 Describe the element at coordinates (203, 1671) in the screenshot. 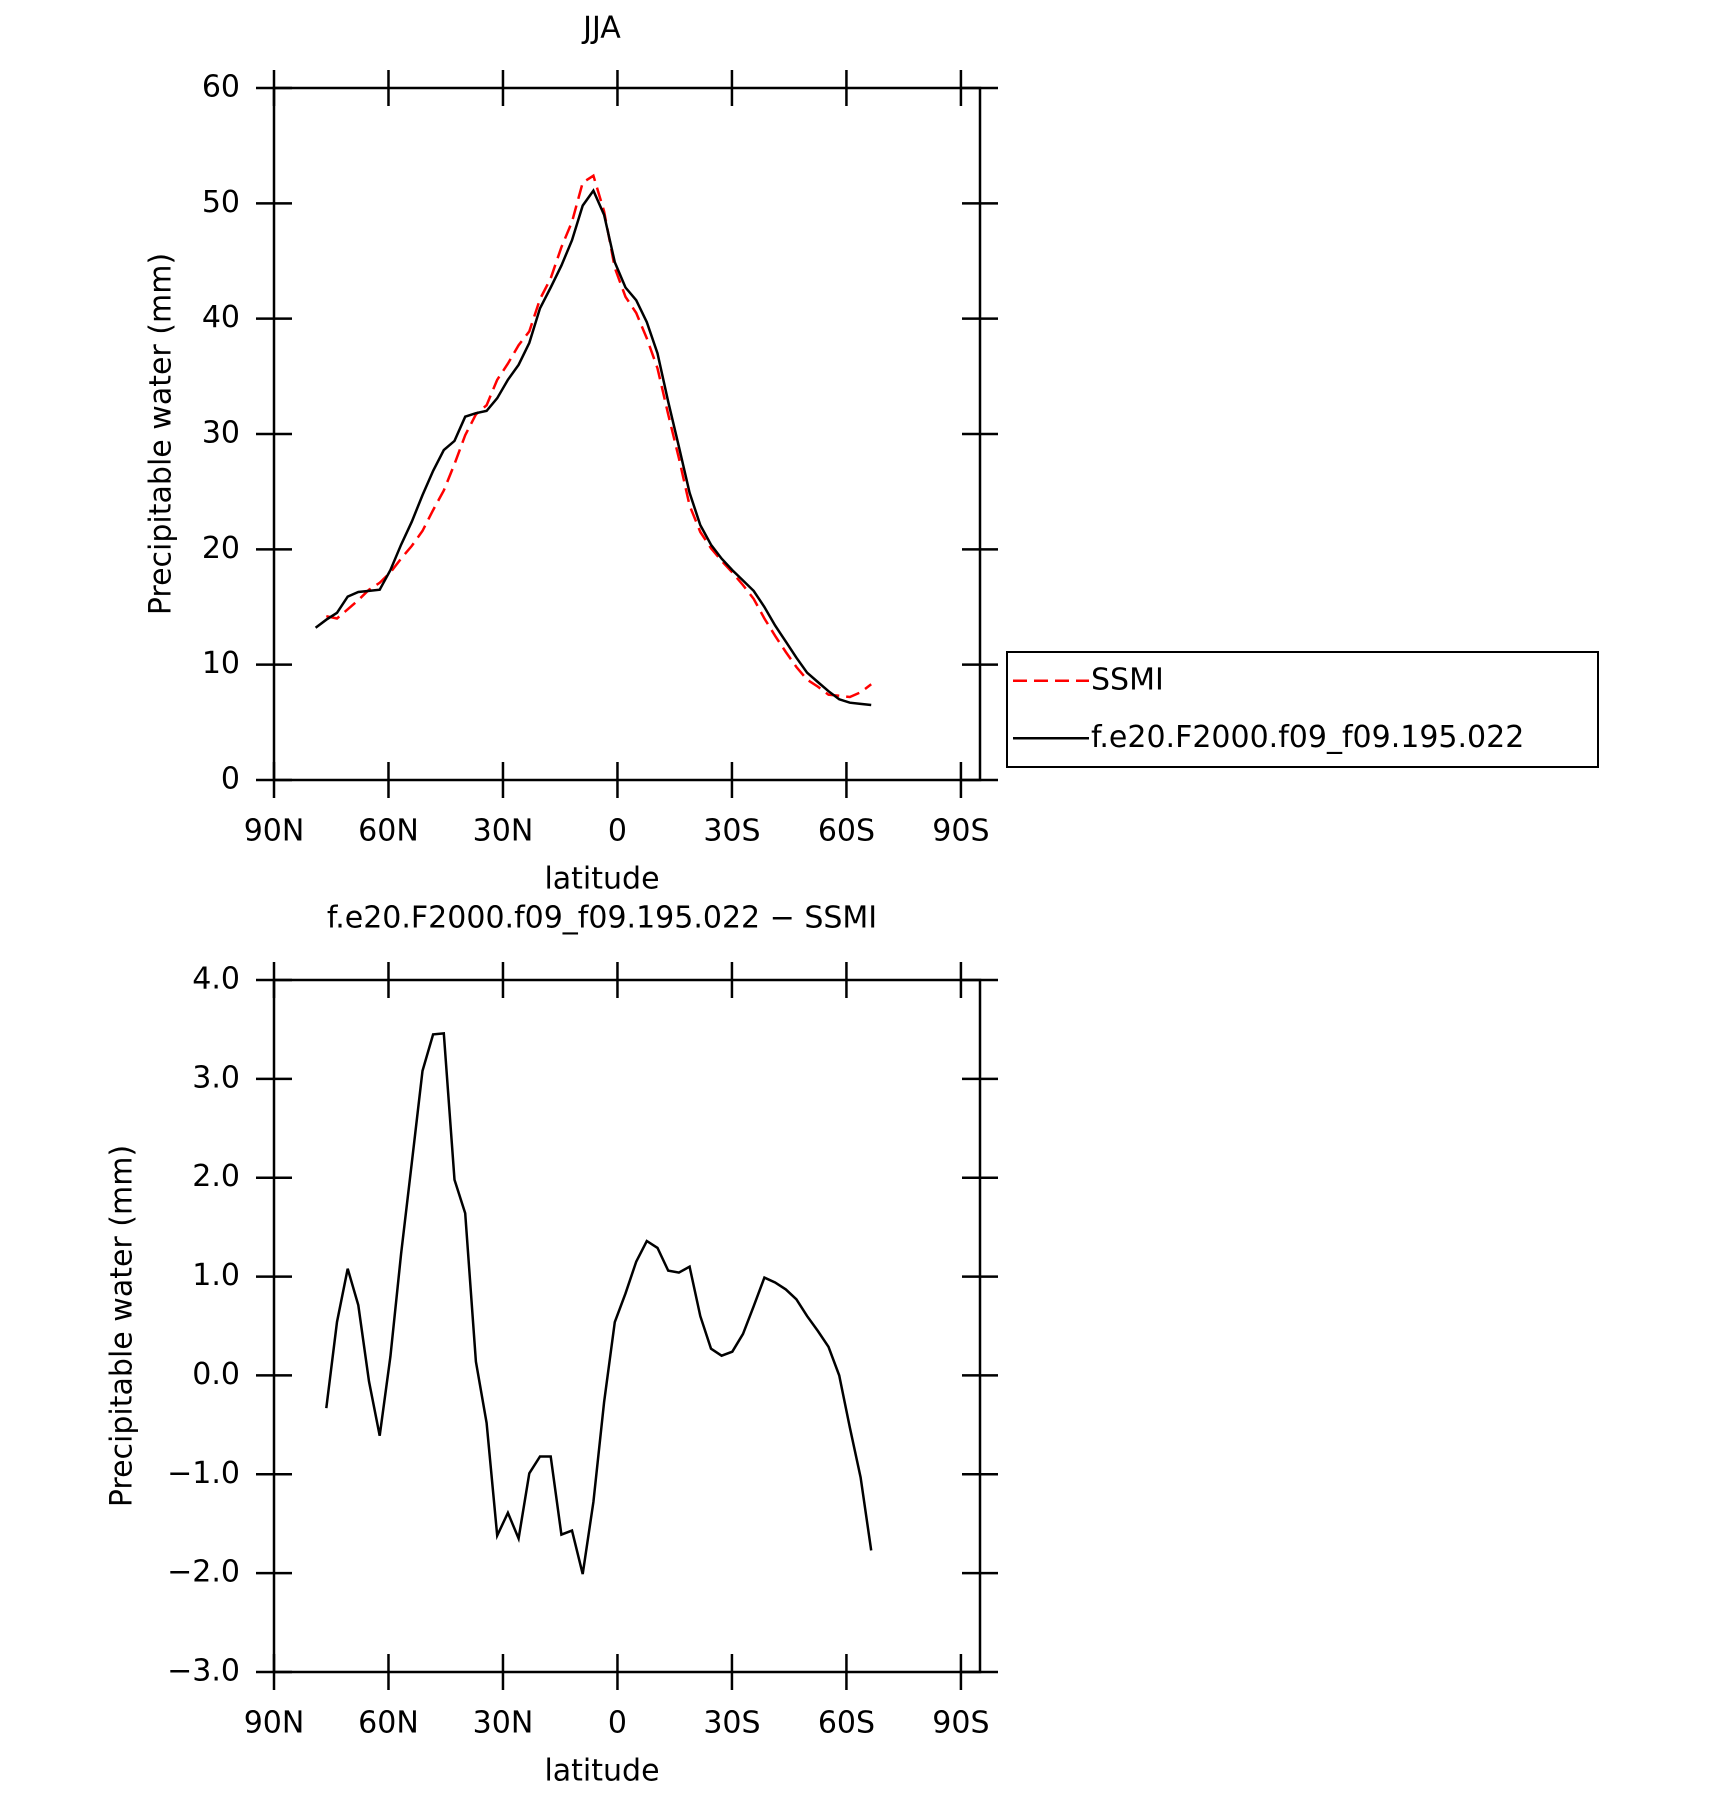

I see `y-tick-label: −3.0` at that location.